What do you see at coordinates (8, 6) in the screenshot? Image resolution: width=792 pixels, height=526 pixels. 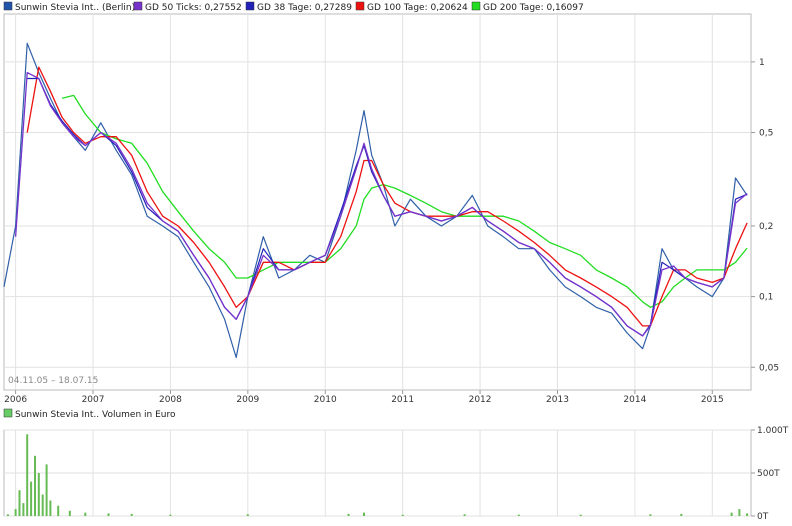 I see `legend-swatch-price` at bounding box center [8, 6].